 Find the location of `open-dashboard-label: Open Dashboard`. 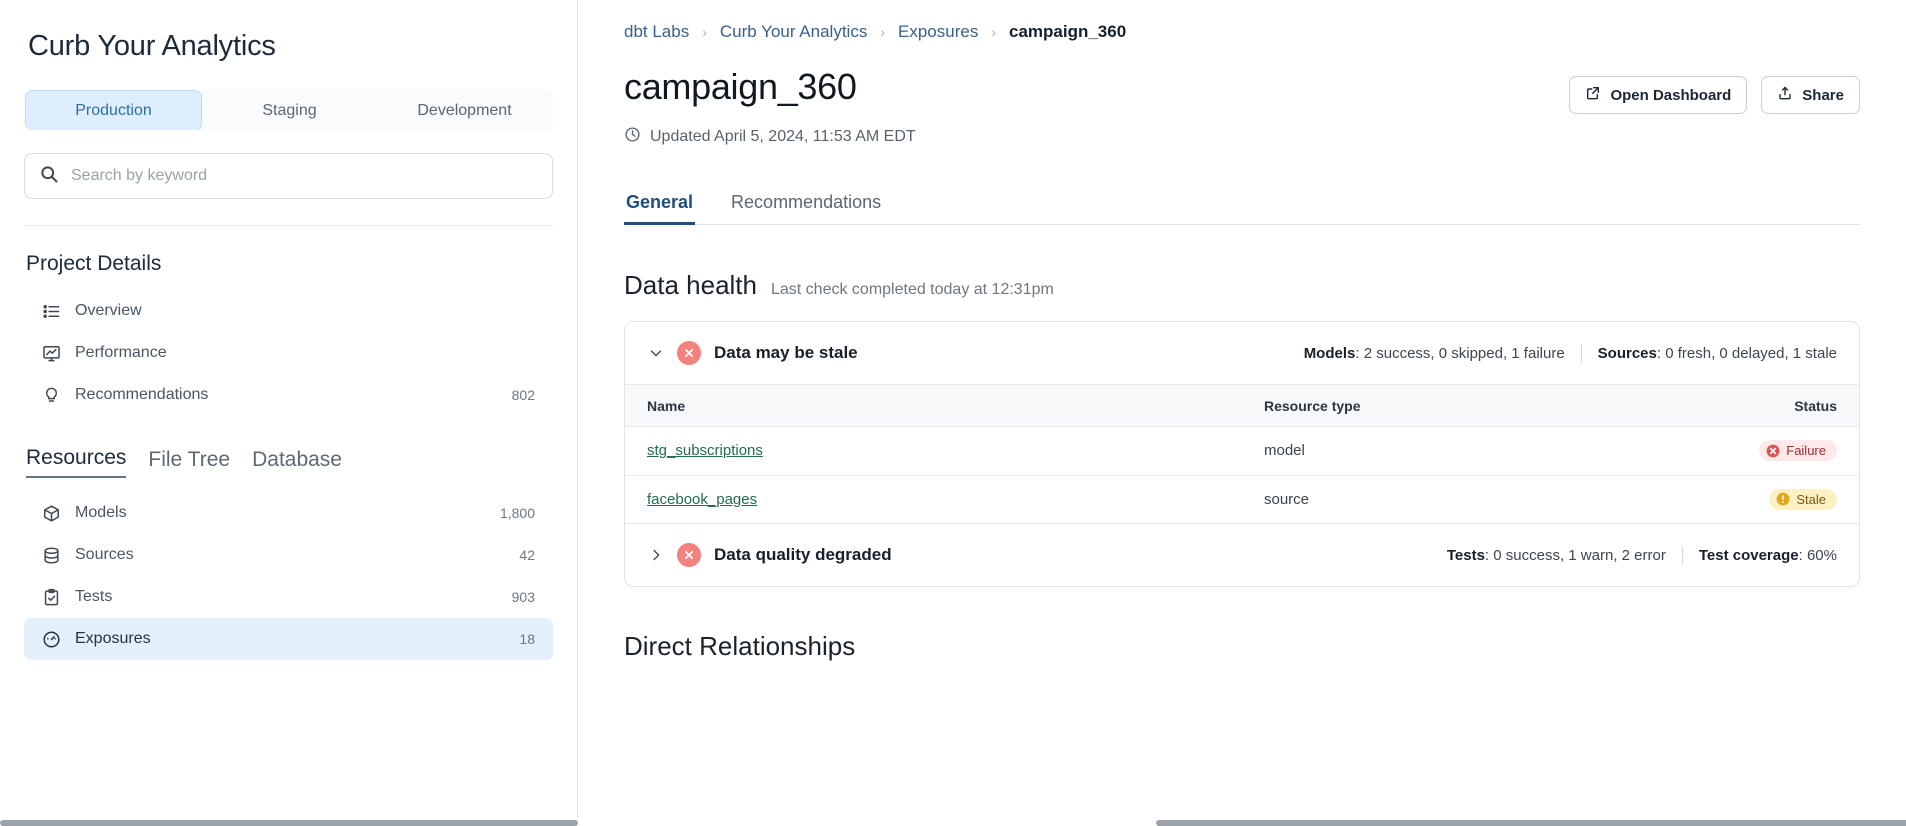

open-dashboard-label: Open Dashboard is located at coordinates (1671, 95).